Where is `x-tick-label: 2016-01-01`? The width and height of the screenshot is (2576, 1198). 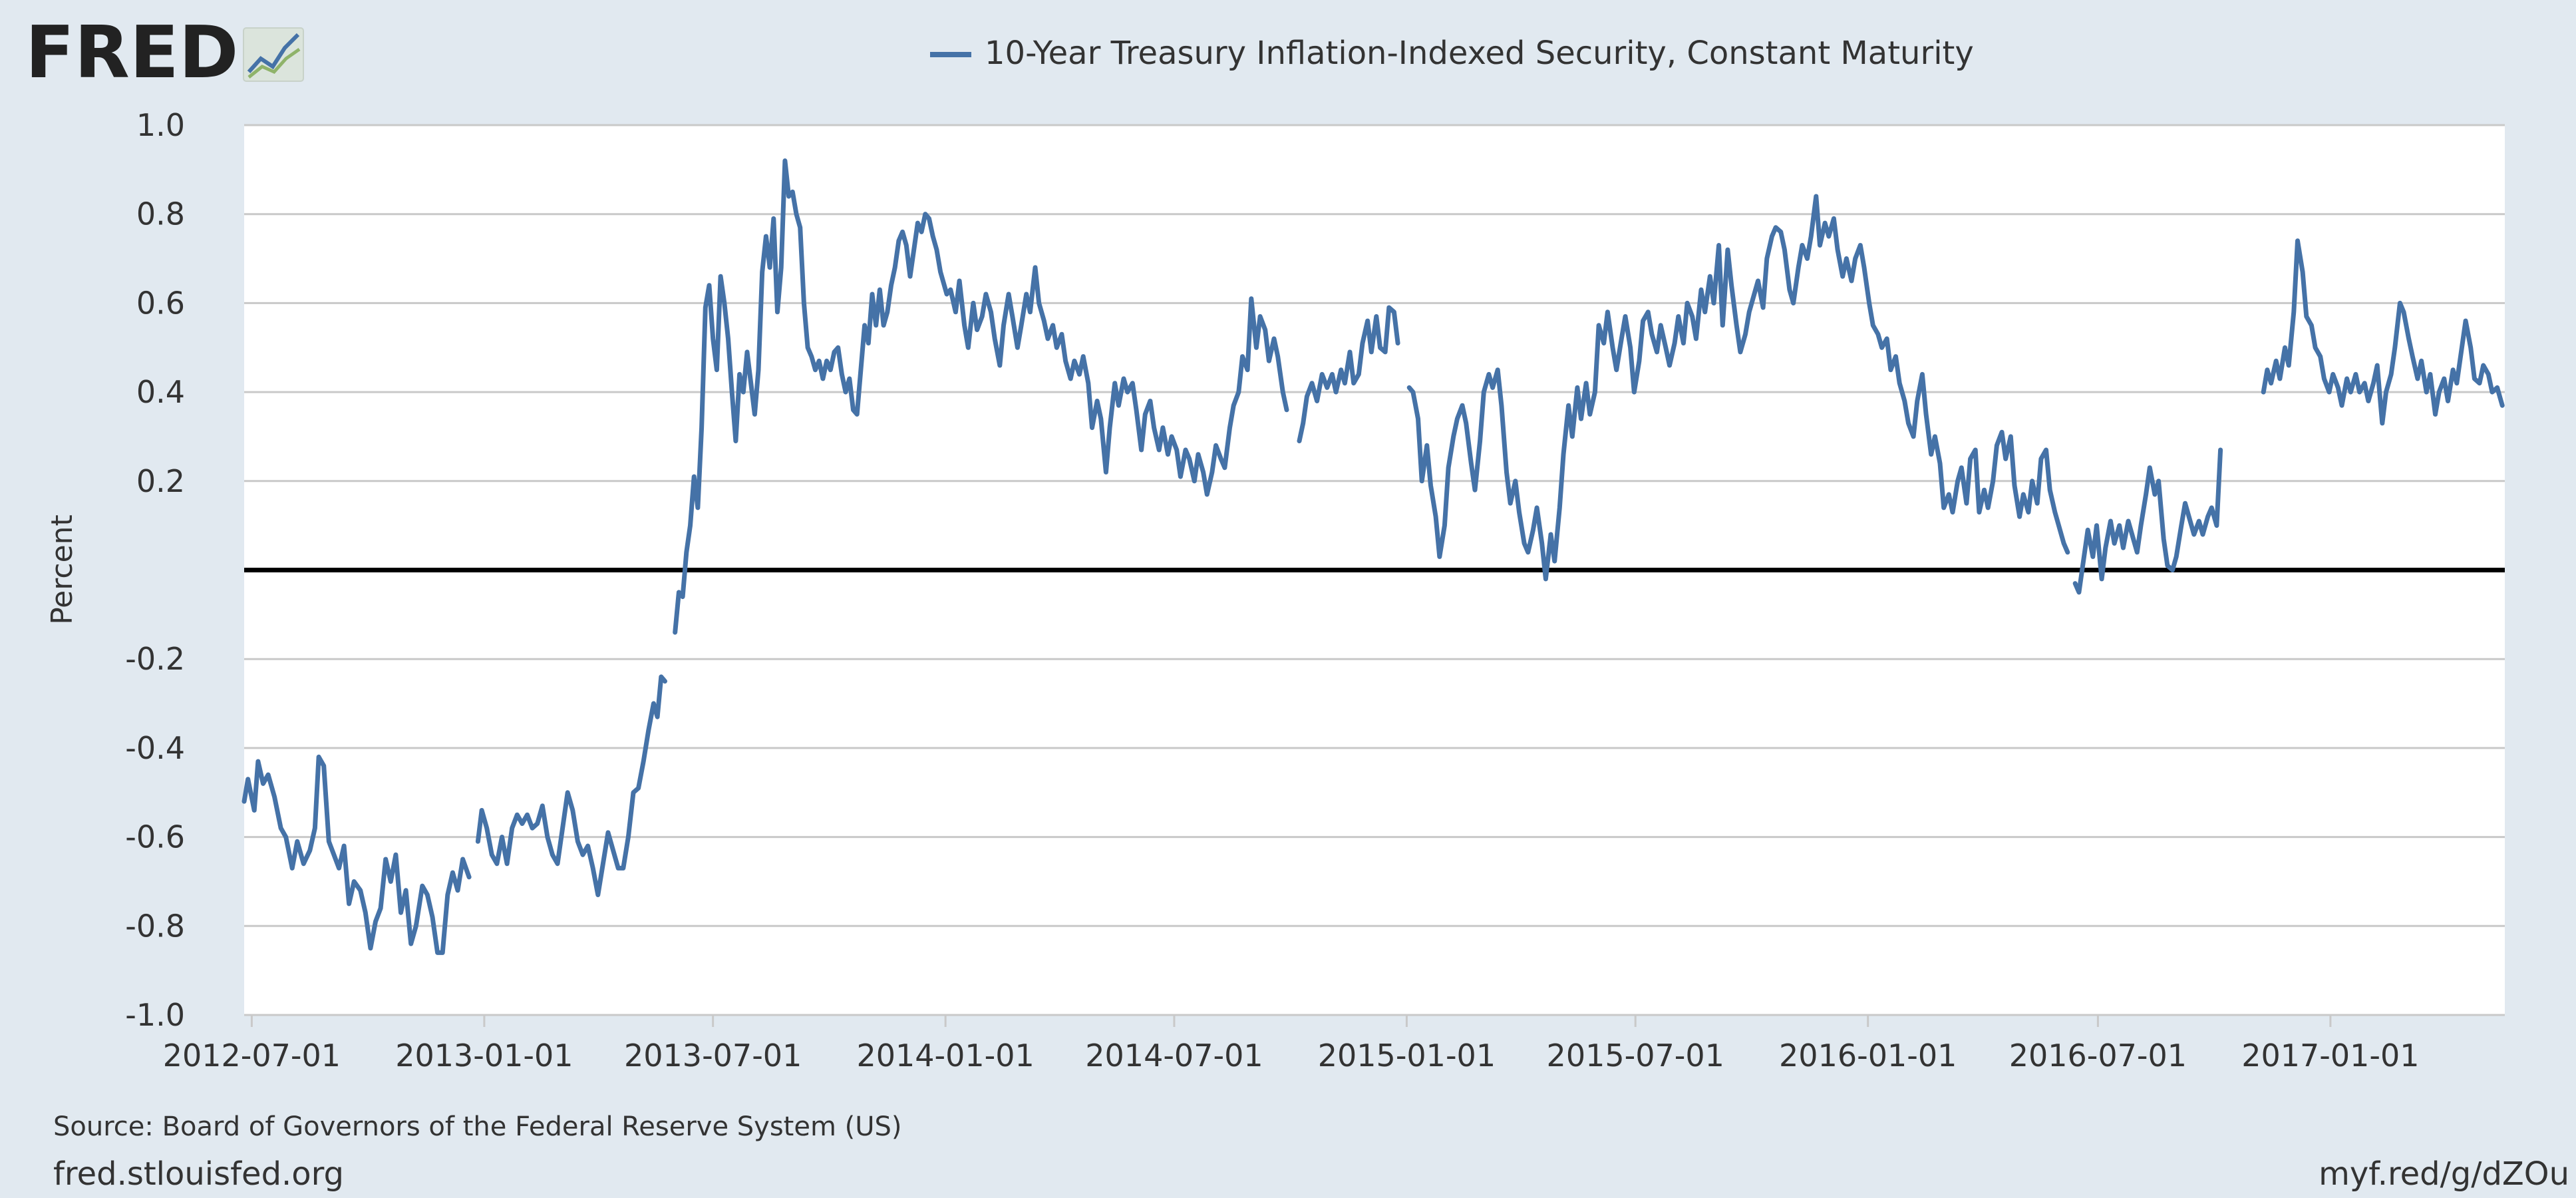 x-tick-label: 2016-01-01 is located at coordinates (1868, 1056).